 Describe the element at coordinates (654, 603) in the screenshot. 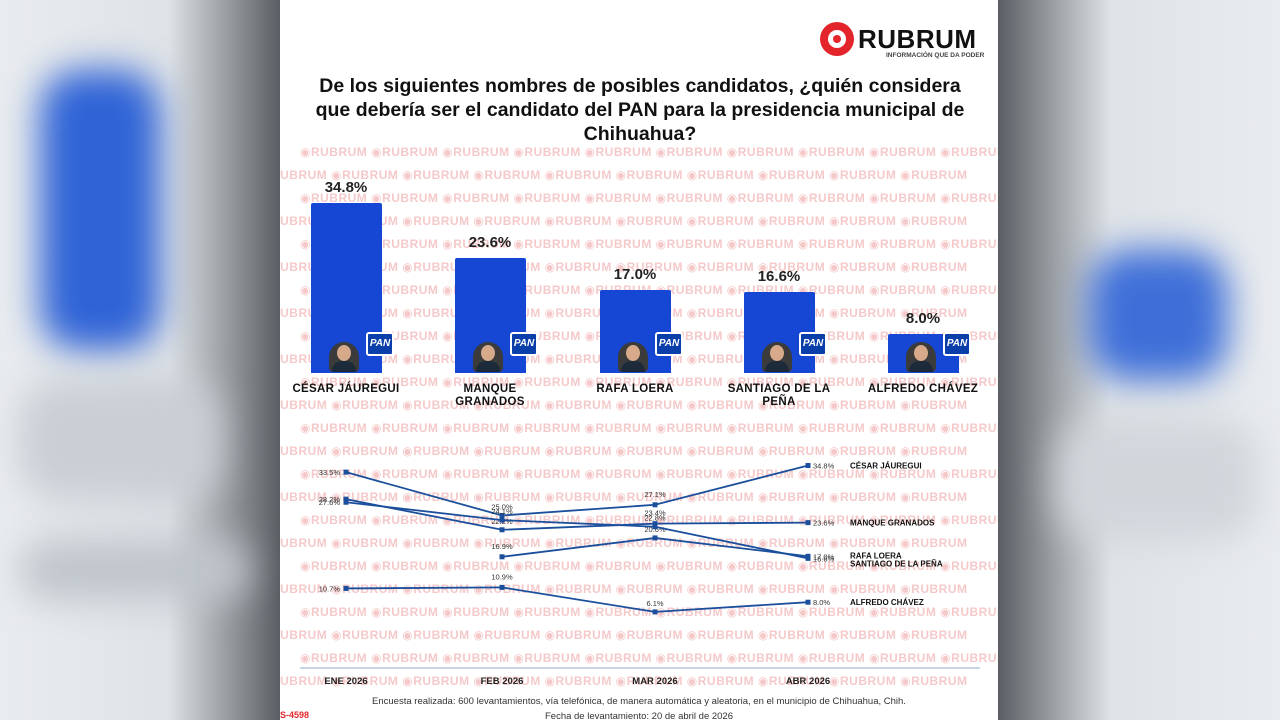

I see `data-label: 6.1%` at that location.